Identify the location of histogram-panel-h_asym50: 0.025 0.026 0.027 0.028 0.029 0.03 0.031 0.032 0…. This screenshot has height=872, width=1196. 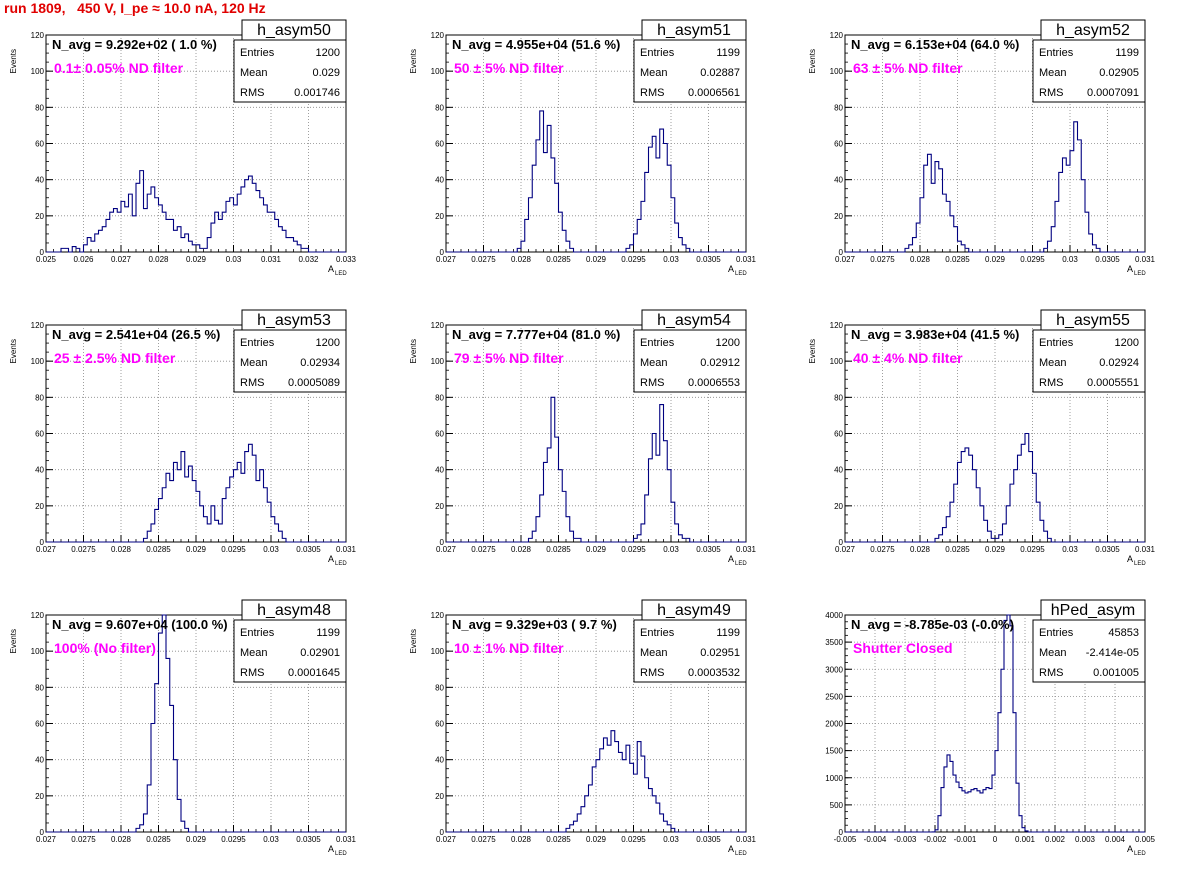
(183, 148).